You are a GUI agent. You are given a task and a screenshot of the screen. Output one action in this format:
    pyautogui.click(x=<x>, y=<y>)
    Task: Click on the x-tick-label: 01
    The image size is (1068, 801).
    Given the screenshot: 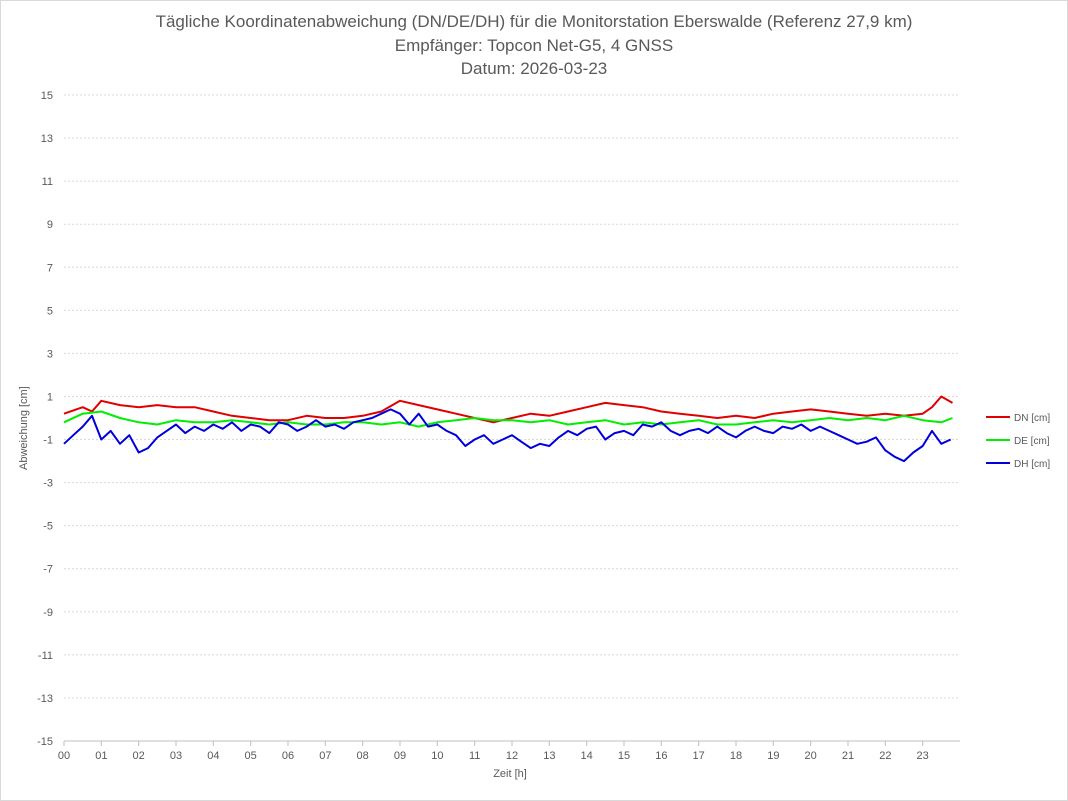 What is the action you would take?
    pyautogui.click(x=101, y=756)
    